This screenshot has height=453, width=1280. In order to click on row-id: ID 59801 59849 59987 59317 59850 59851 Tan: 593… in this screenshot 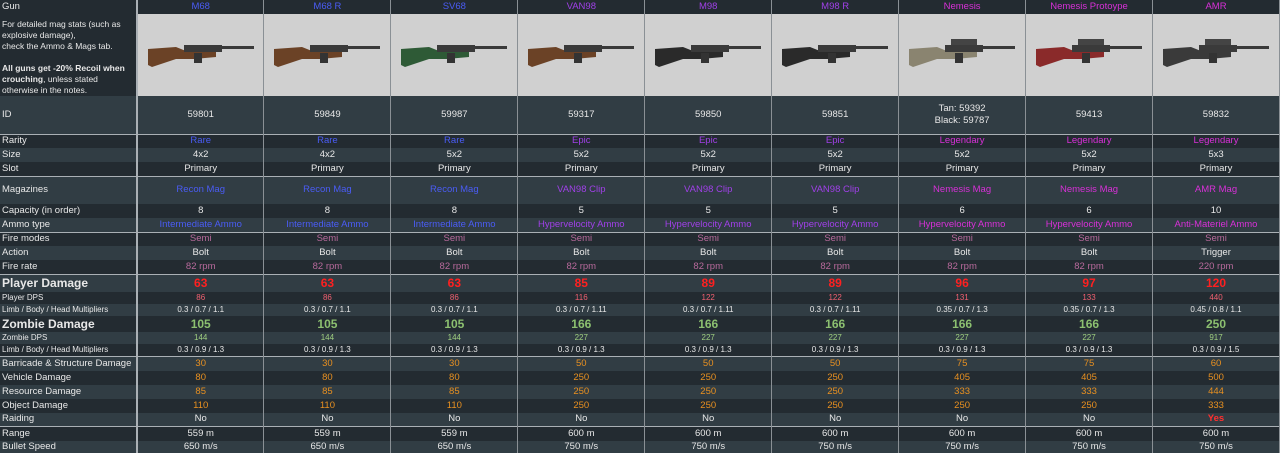, I will do `click(640, 115)`.